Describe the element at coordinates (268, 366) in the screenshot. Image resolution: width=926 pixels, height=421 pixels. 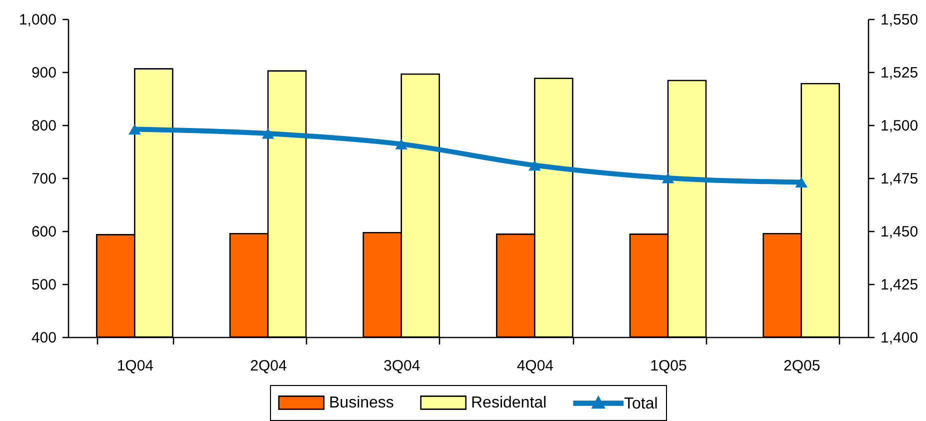
I see `x-tick-label: 2Q04` at that location.